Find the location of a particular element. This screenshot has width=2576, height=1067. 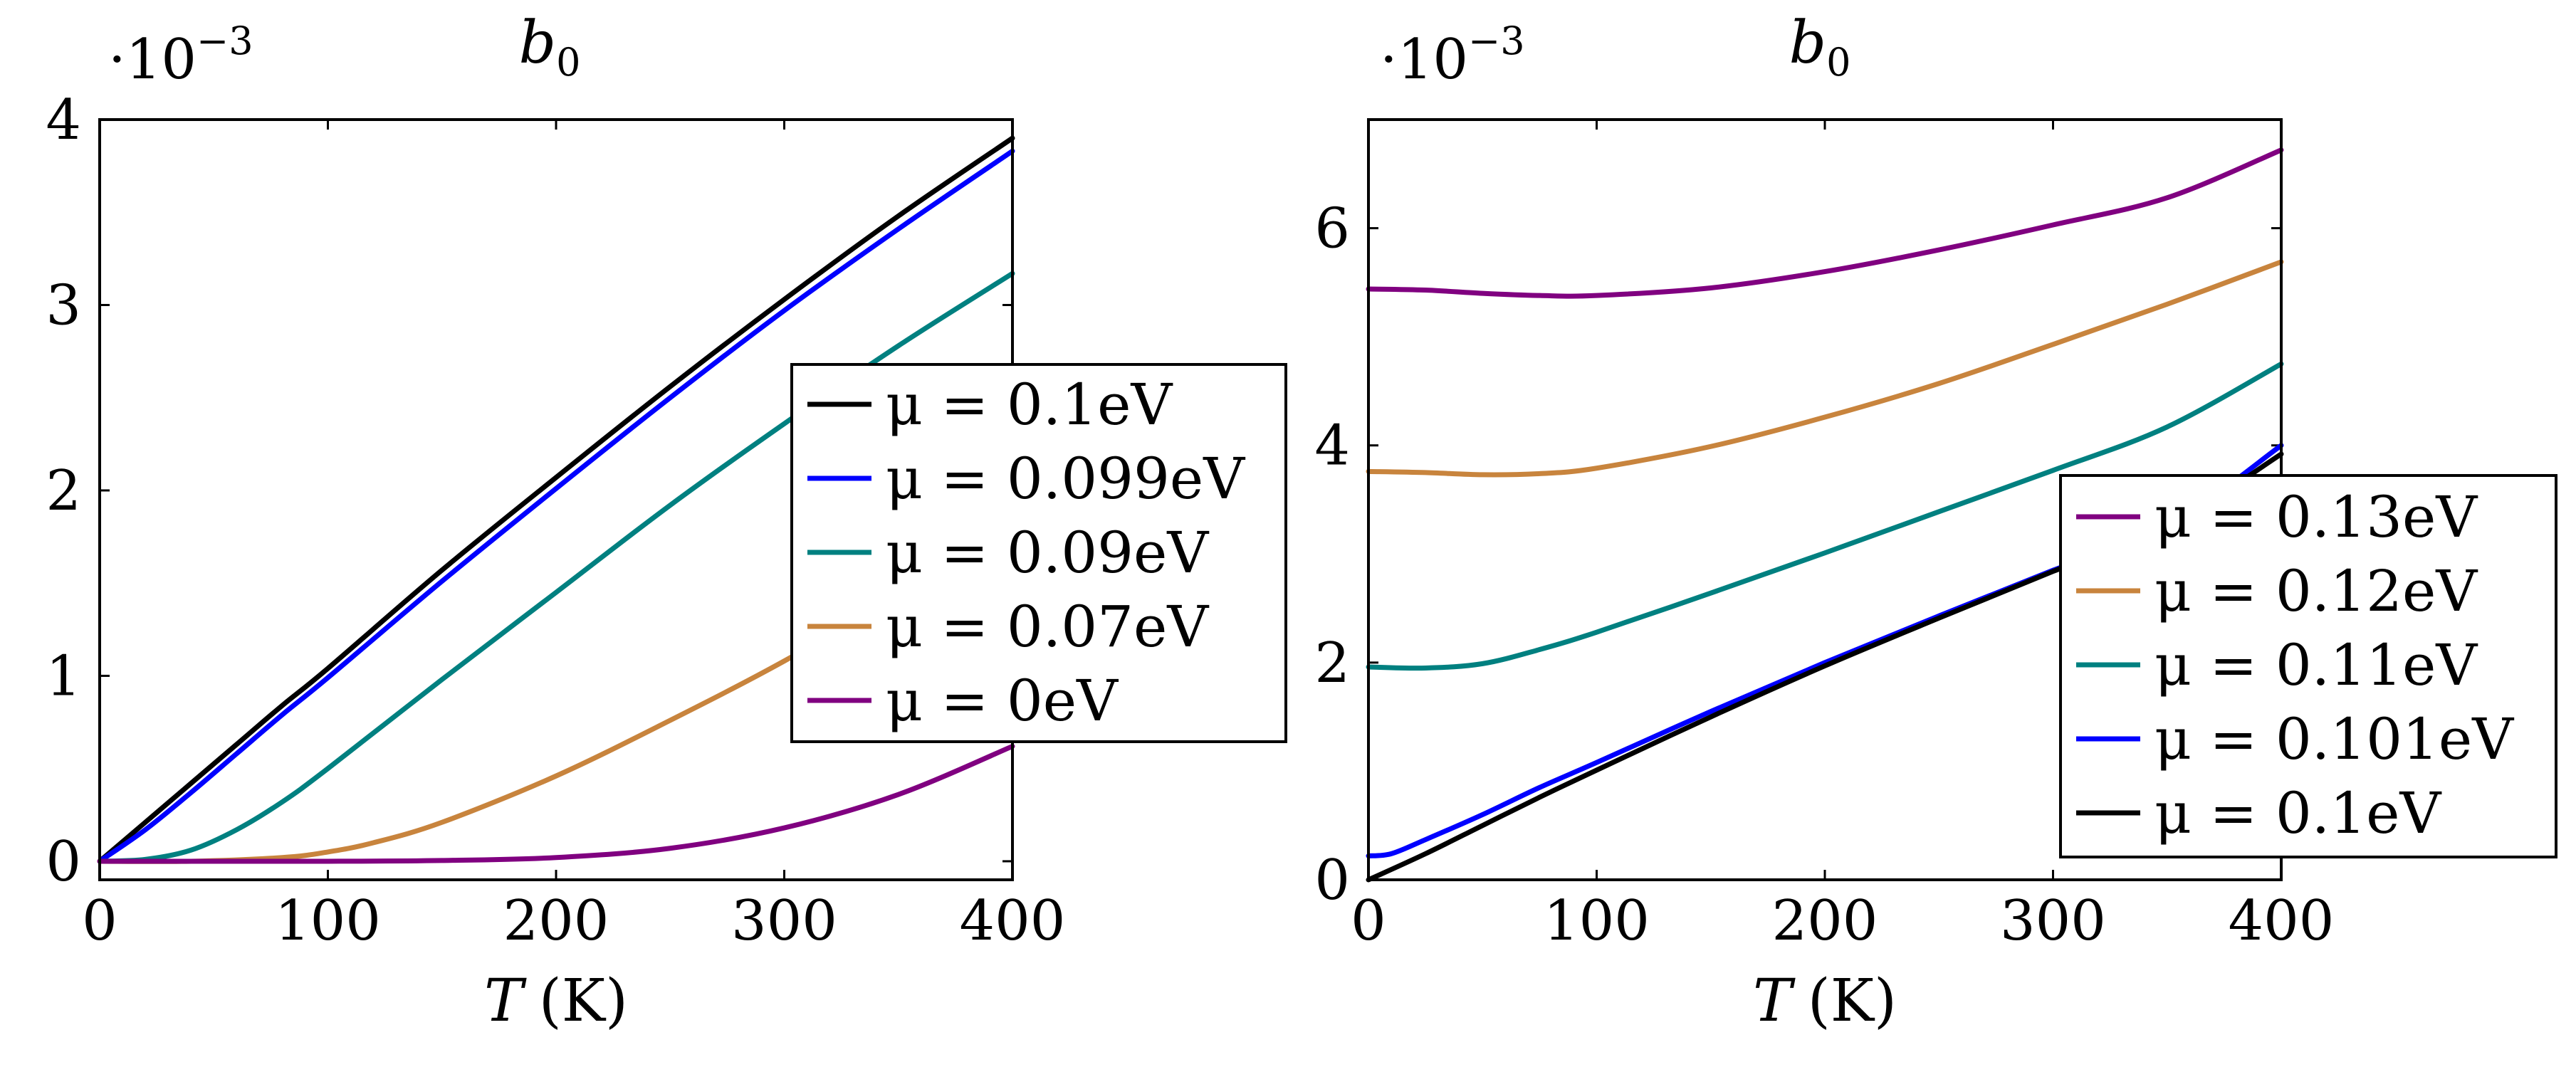

chart-right-legend-box is located at coordinates (2308, 666).